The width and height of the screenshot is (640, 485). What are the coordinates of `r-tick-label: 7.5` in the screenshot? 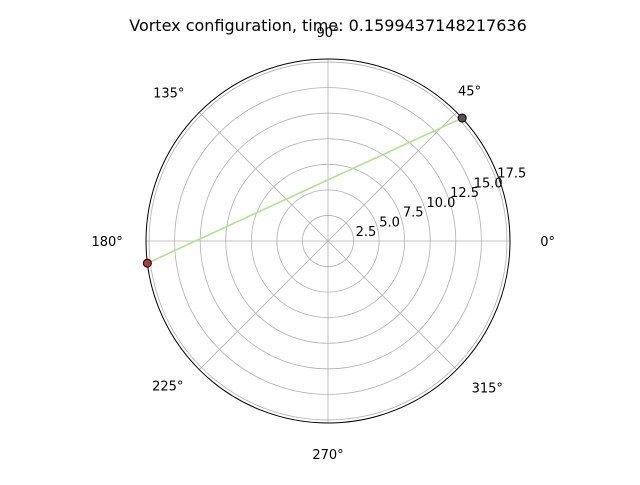 It's located at (413, 213).